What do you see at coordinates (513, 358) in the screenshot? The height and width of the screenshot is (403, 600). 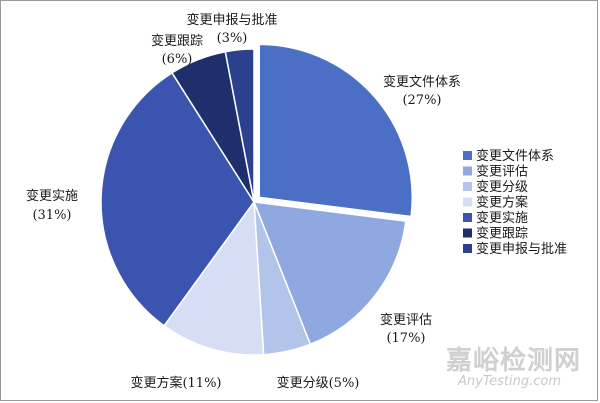 I see `watermark-main: 嘉峪检测网` at bounding box center [513, 358].